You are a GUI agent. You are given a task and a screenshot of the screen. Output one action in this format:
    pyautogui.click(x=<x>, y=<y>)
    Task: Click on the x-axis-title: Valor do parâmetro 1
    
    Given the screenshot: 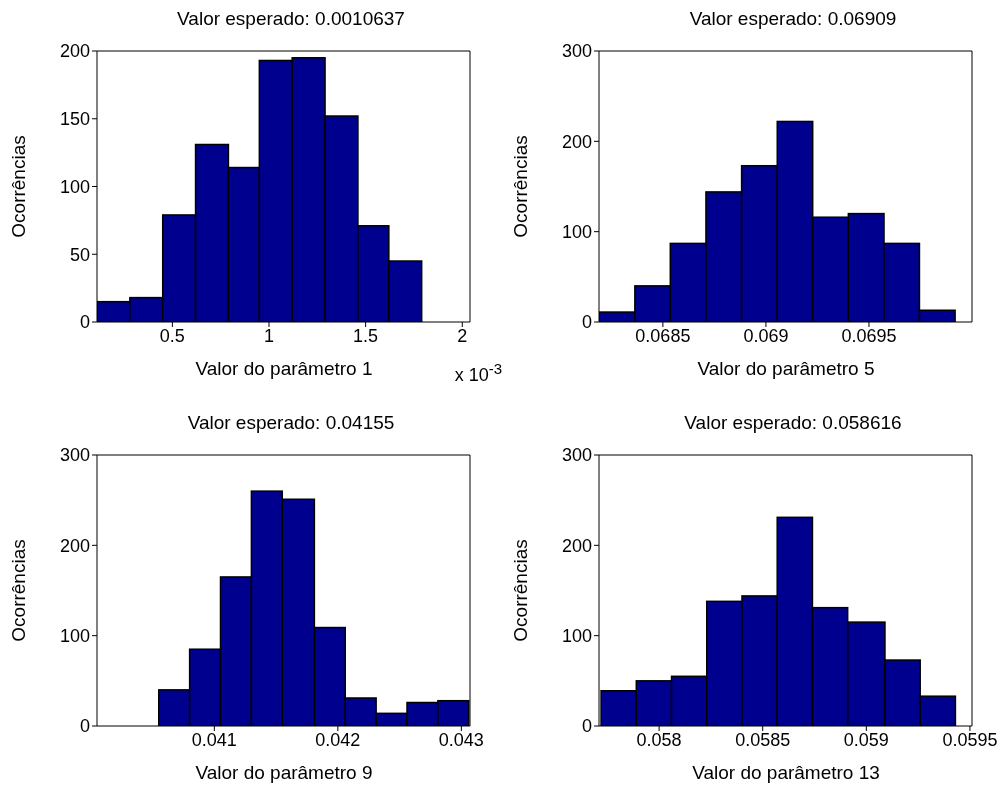 What is the action you would take?
    pyautogui.click(x=284, y=368)
    